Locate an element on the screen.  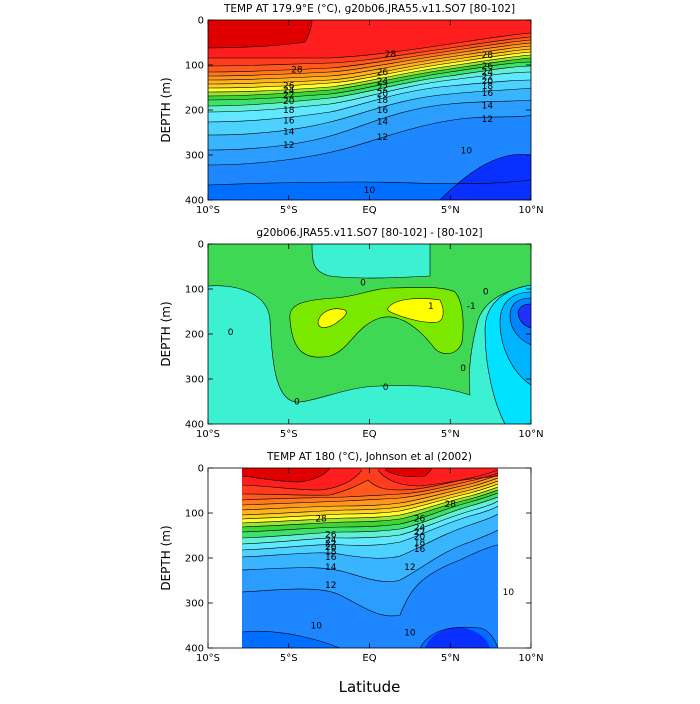
panel-2-contour-labels: 0 0 0 0 0 0 1 -1 is located at coordinates (358, 343).